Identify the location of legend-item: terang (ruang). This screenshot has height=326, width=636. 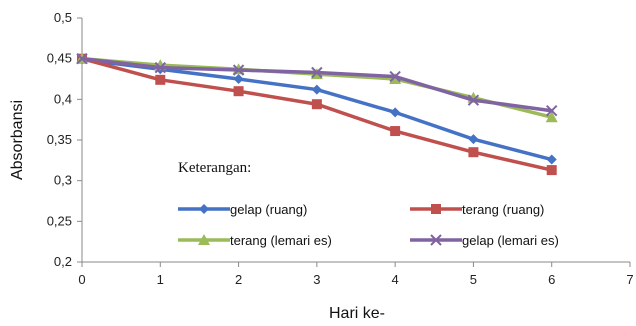
(477, 209).